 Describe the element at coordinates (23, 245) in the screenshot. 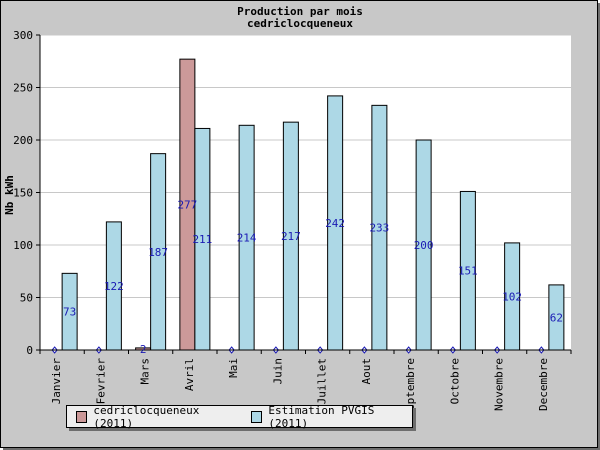

I see `y-tick-label: 100` at that location.